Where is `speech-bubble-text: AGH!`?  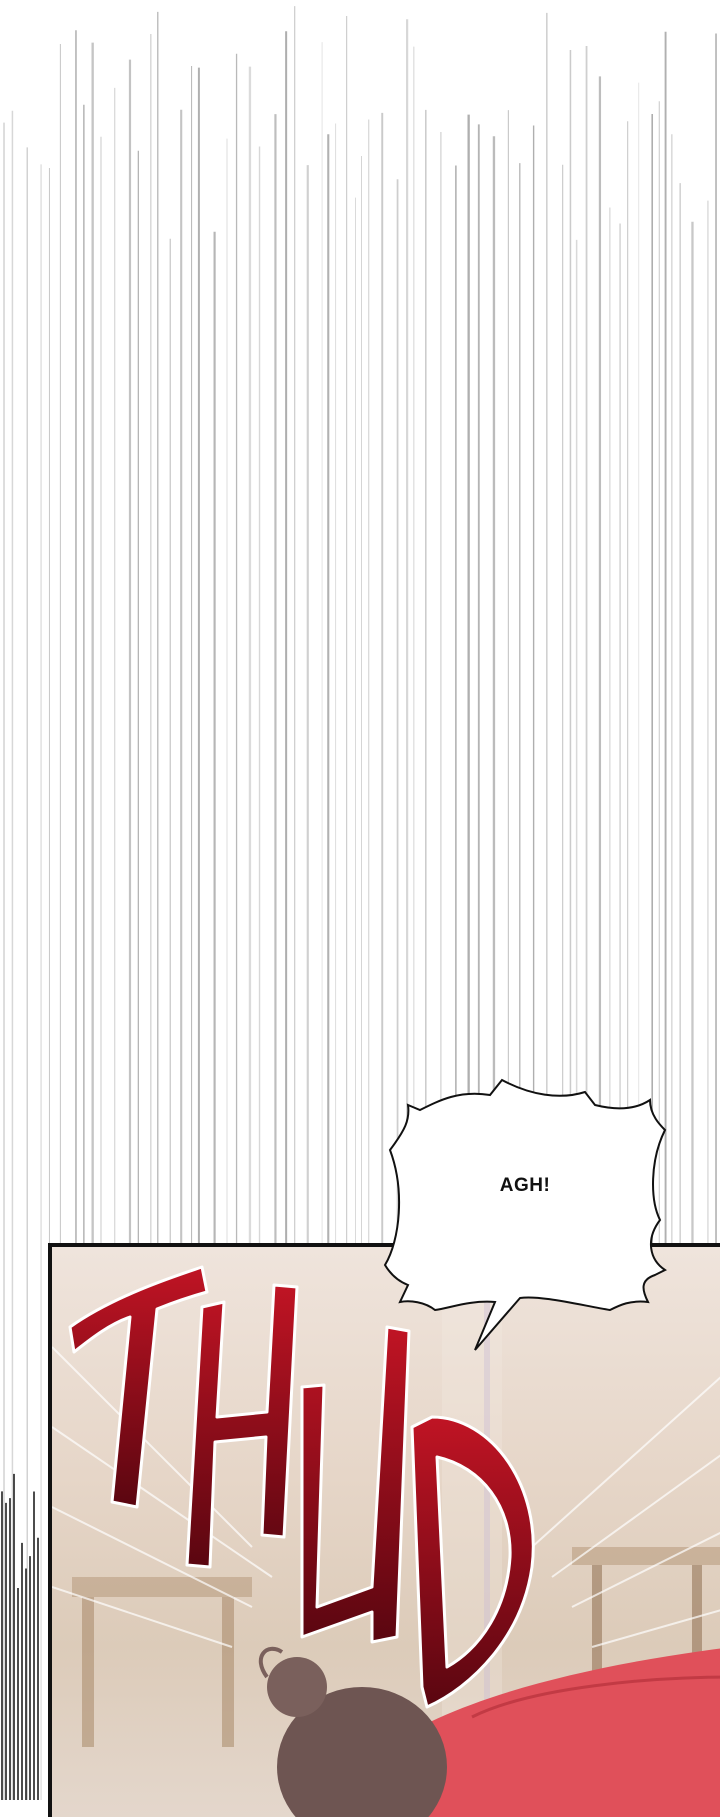
speech-bubble-text: AGH! is located at coordinates (525, 1185).